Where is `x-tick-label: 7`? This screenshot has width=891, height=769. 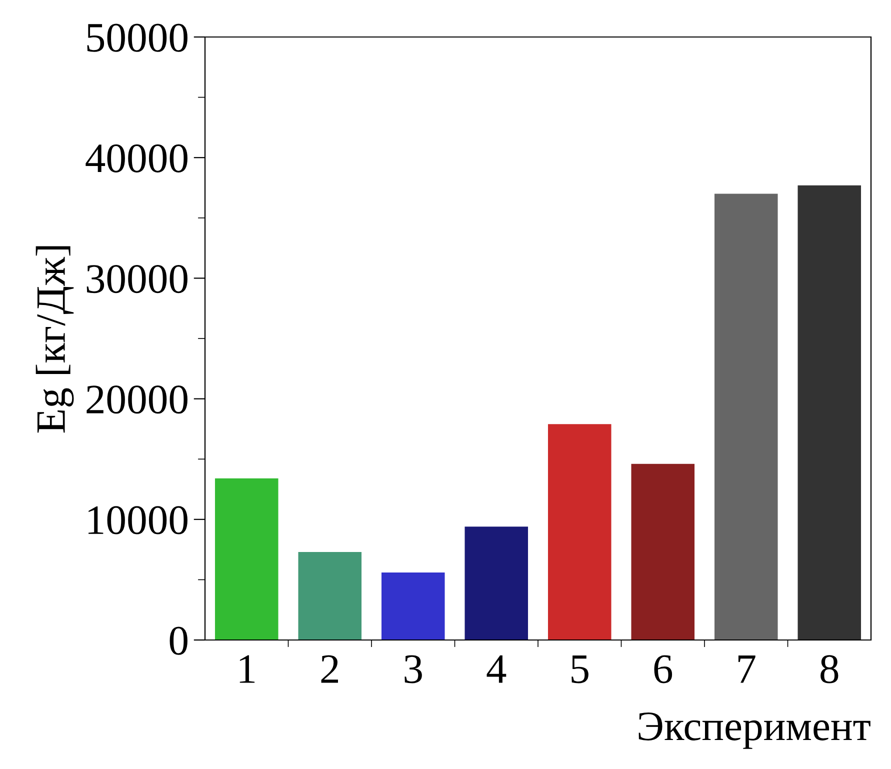 x-tick-label: 7 is located at coordinates (747, 669).